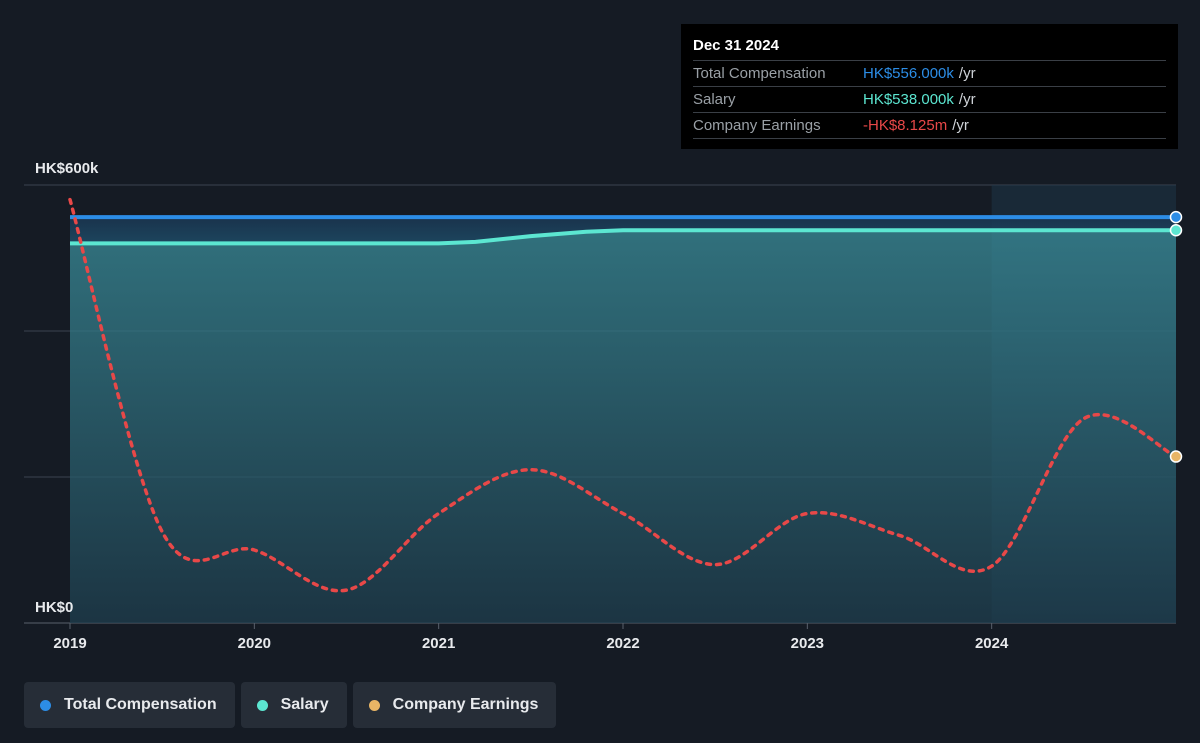 The height and width of the screenshot is (743, 1200). Describe the element at coordinates (908, 99) in the screenshot. I see `tooltip-value: HK$538.000k` at that location.